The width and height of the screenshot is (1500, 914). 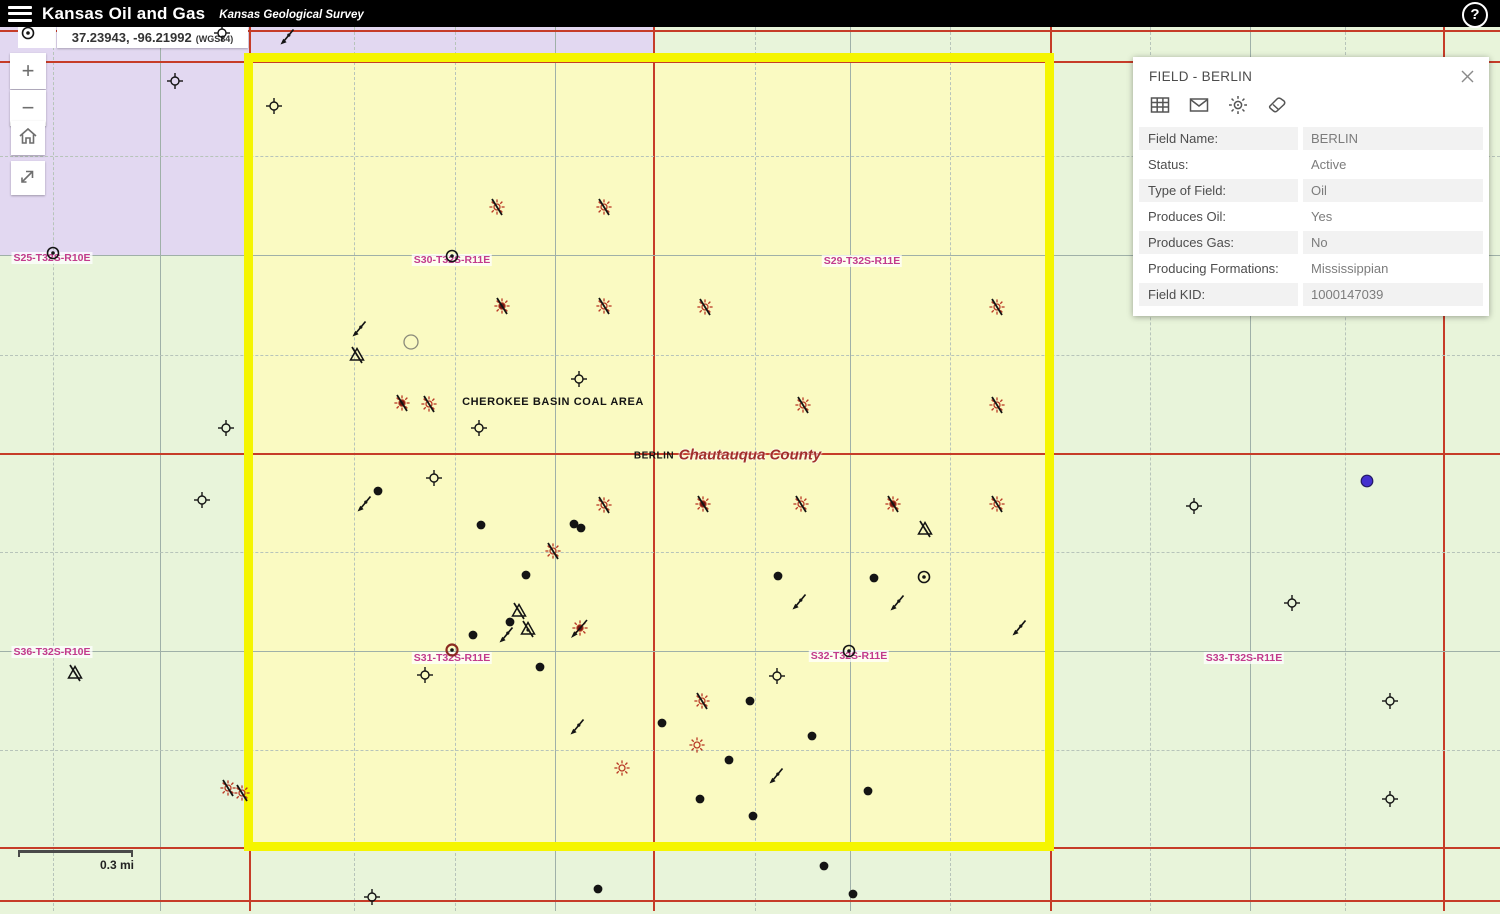 What do you see at coordinates (1160, 105) in the screenshot?
I see `table-icon` at bounding box center [1160, 105].